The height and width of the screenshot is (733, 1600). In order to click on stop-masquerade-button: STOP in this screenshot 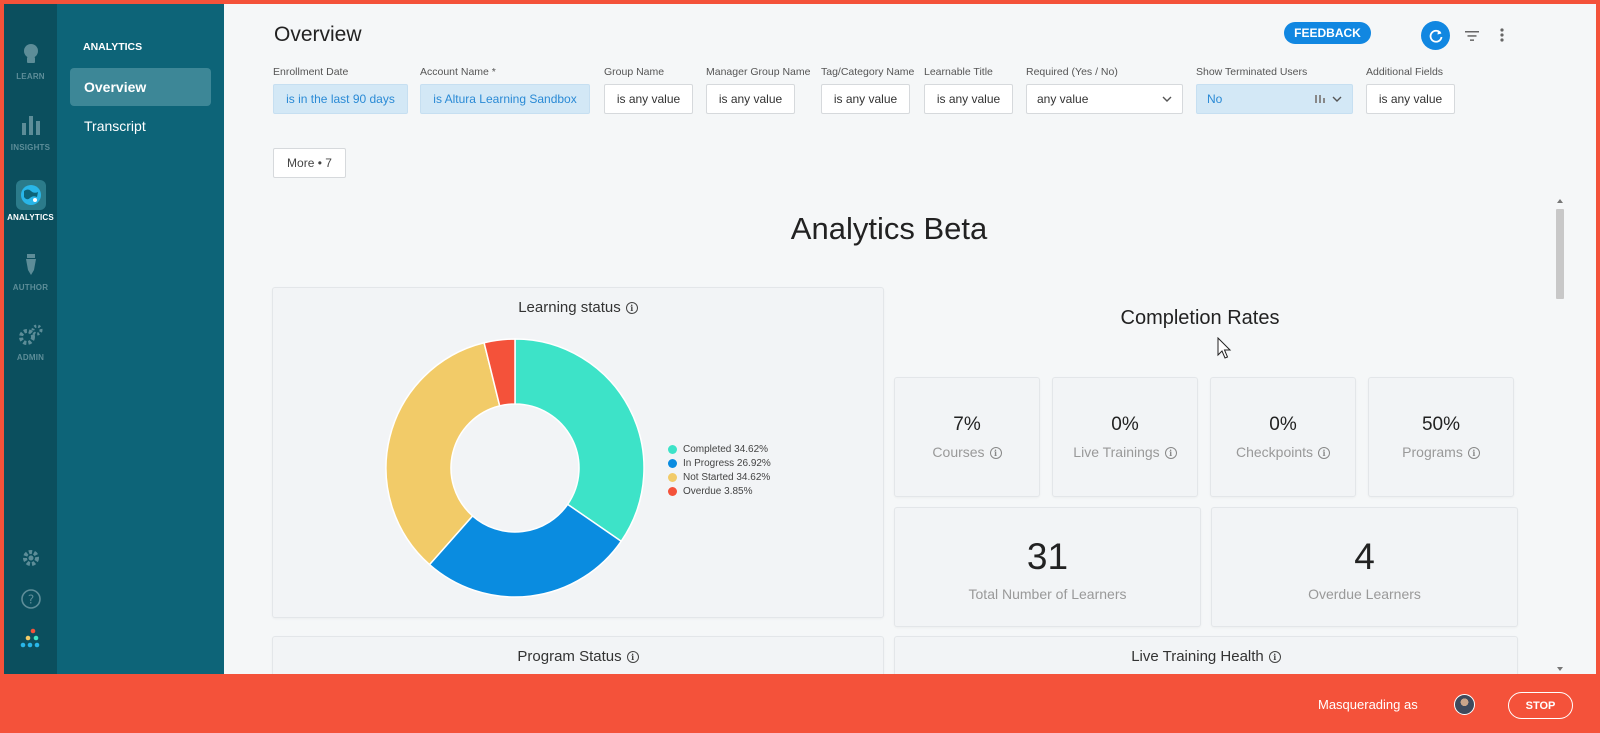, I will do `click(1540, 705)`.